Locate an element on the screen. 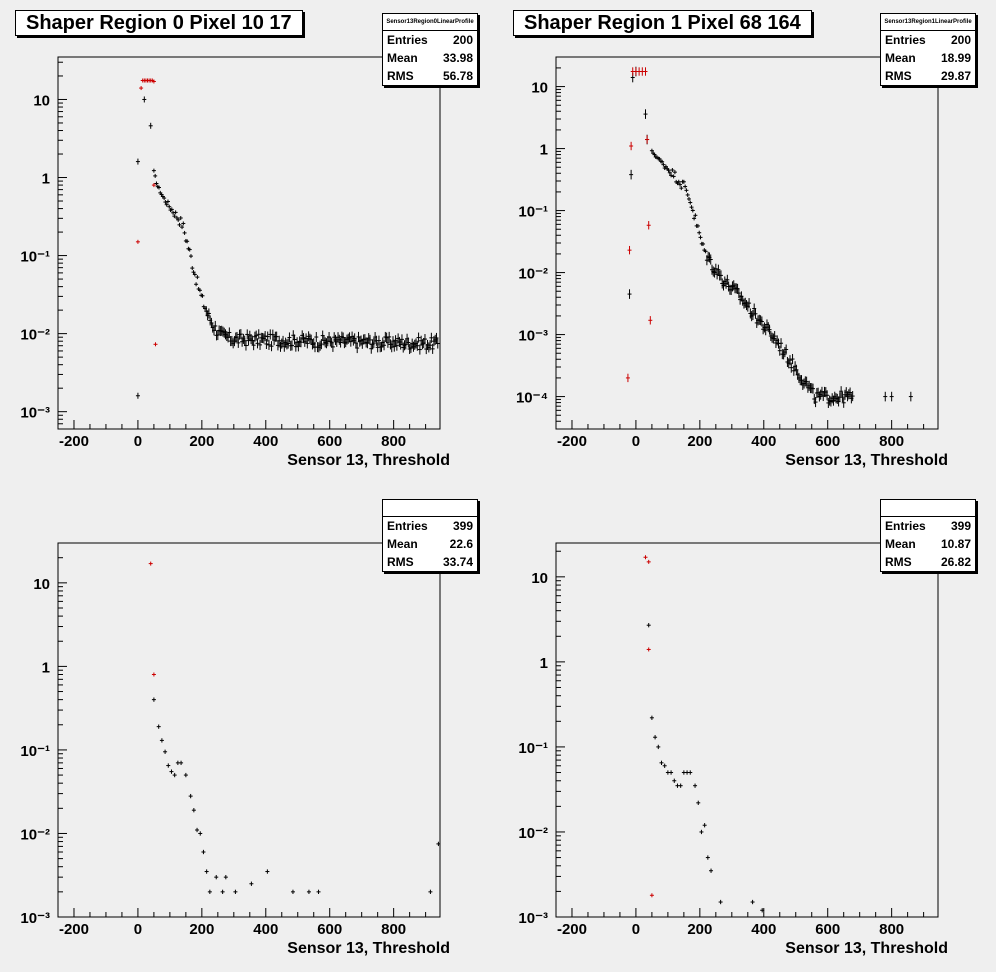 The height and width of the screenshot is (972, 996). stats-value-mean: 10.87 is located at coordinates (955, 544).